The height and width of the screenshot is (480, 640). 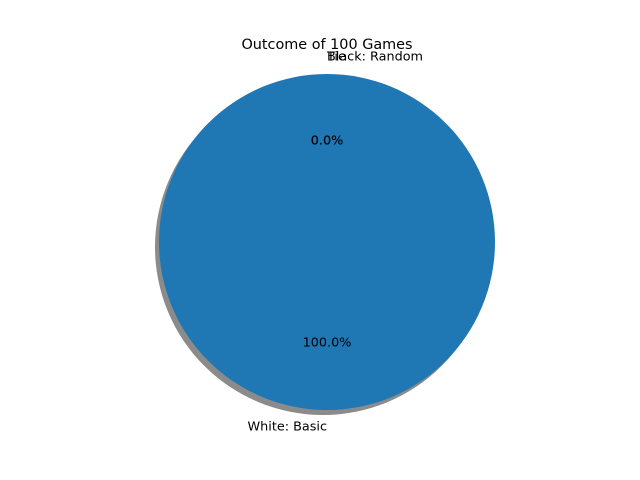 I want to click on slice-percent-black-random: 0.0%, so click(x=327, y=141).